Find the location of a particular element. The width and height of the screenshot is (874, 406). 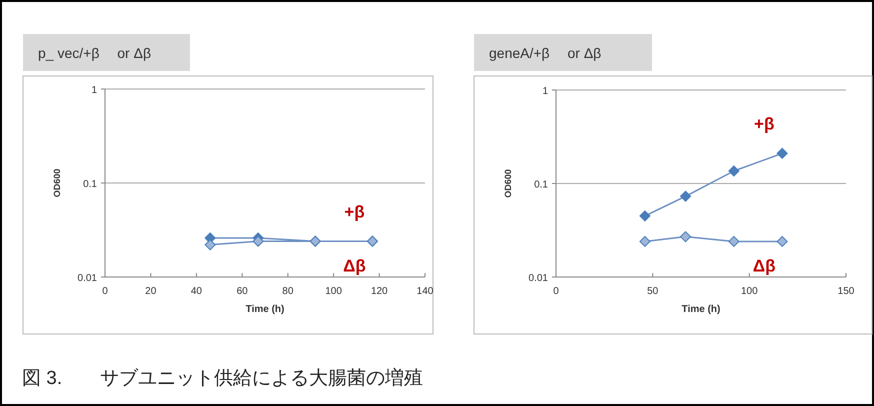

x-tick-label: 60 is located at coordinates (242, 291).